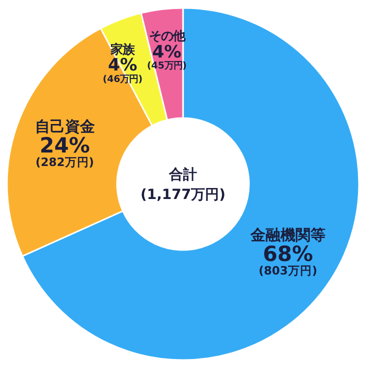 The image size is (366, 367). What do you see at coordinates (183, 175) in the screenshot?
I see `annotation: 合計` at bounding box center [183, 175].